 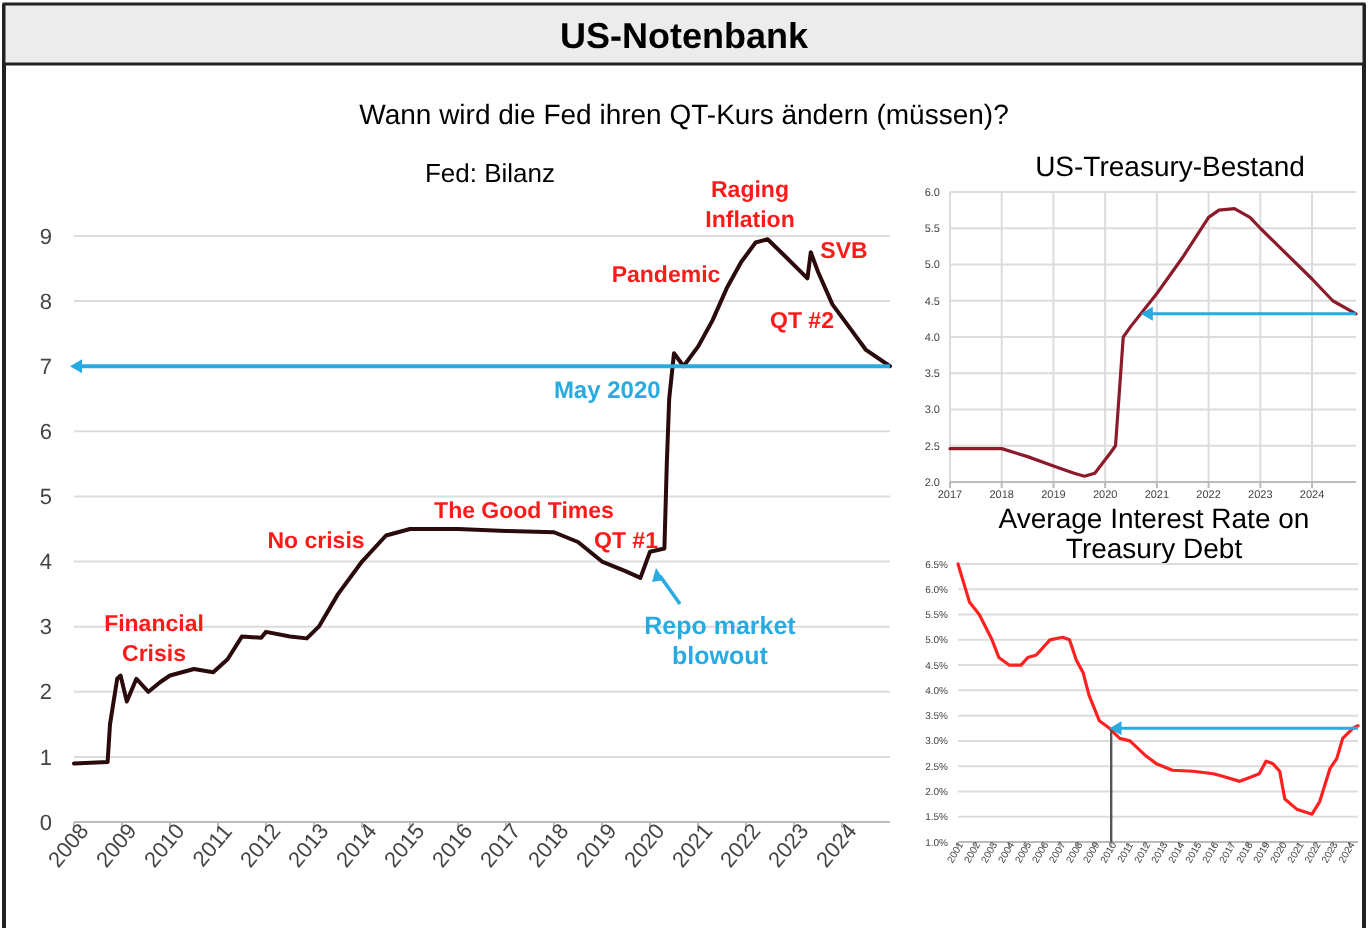 I want to click on y-tick-label: 8, so click(x=45, y=302).